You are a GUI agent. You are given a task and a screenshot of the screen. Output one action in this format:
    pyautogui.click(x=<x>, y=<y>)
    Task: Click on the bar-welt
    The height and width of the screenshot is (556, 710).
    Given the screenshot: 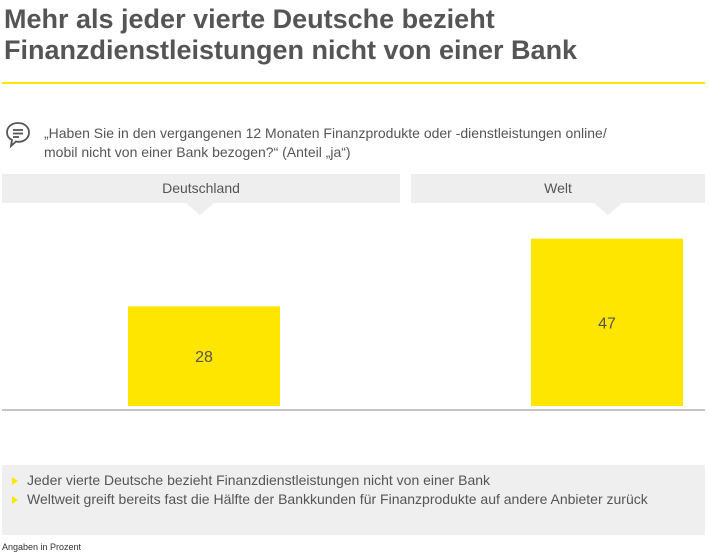 What is the action you would take?
    pyautogui.click(x=607, y=322)
    